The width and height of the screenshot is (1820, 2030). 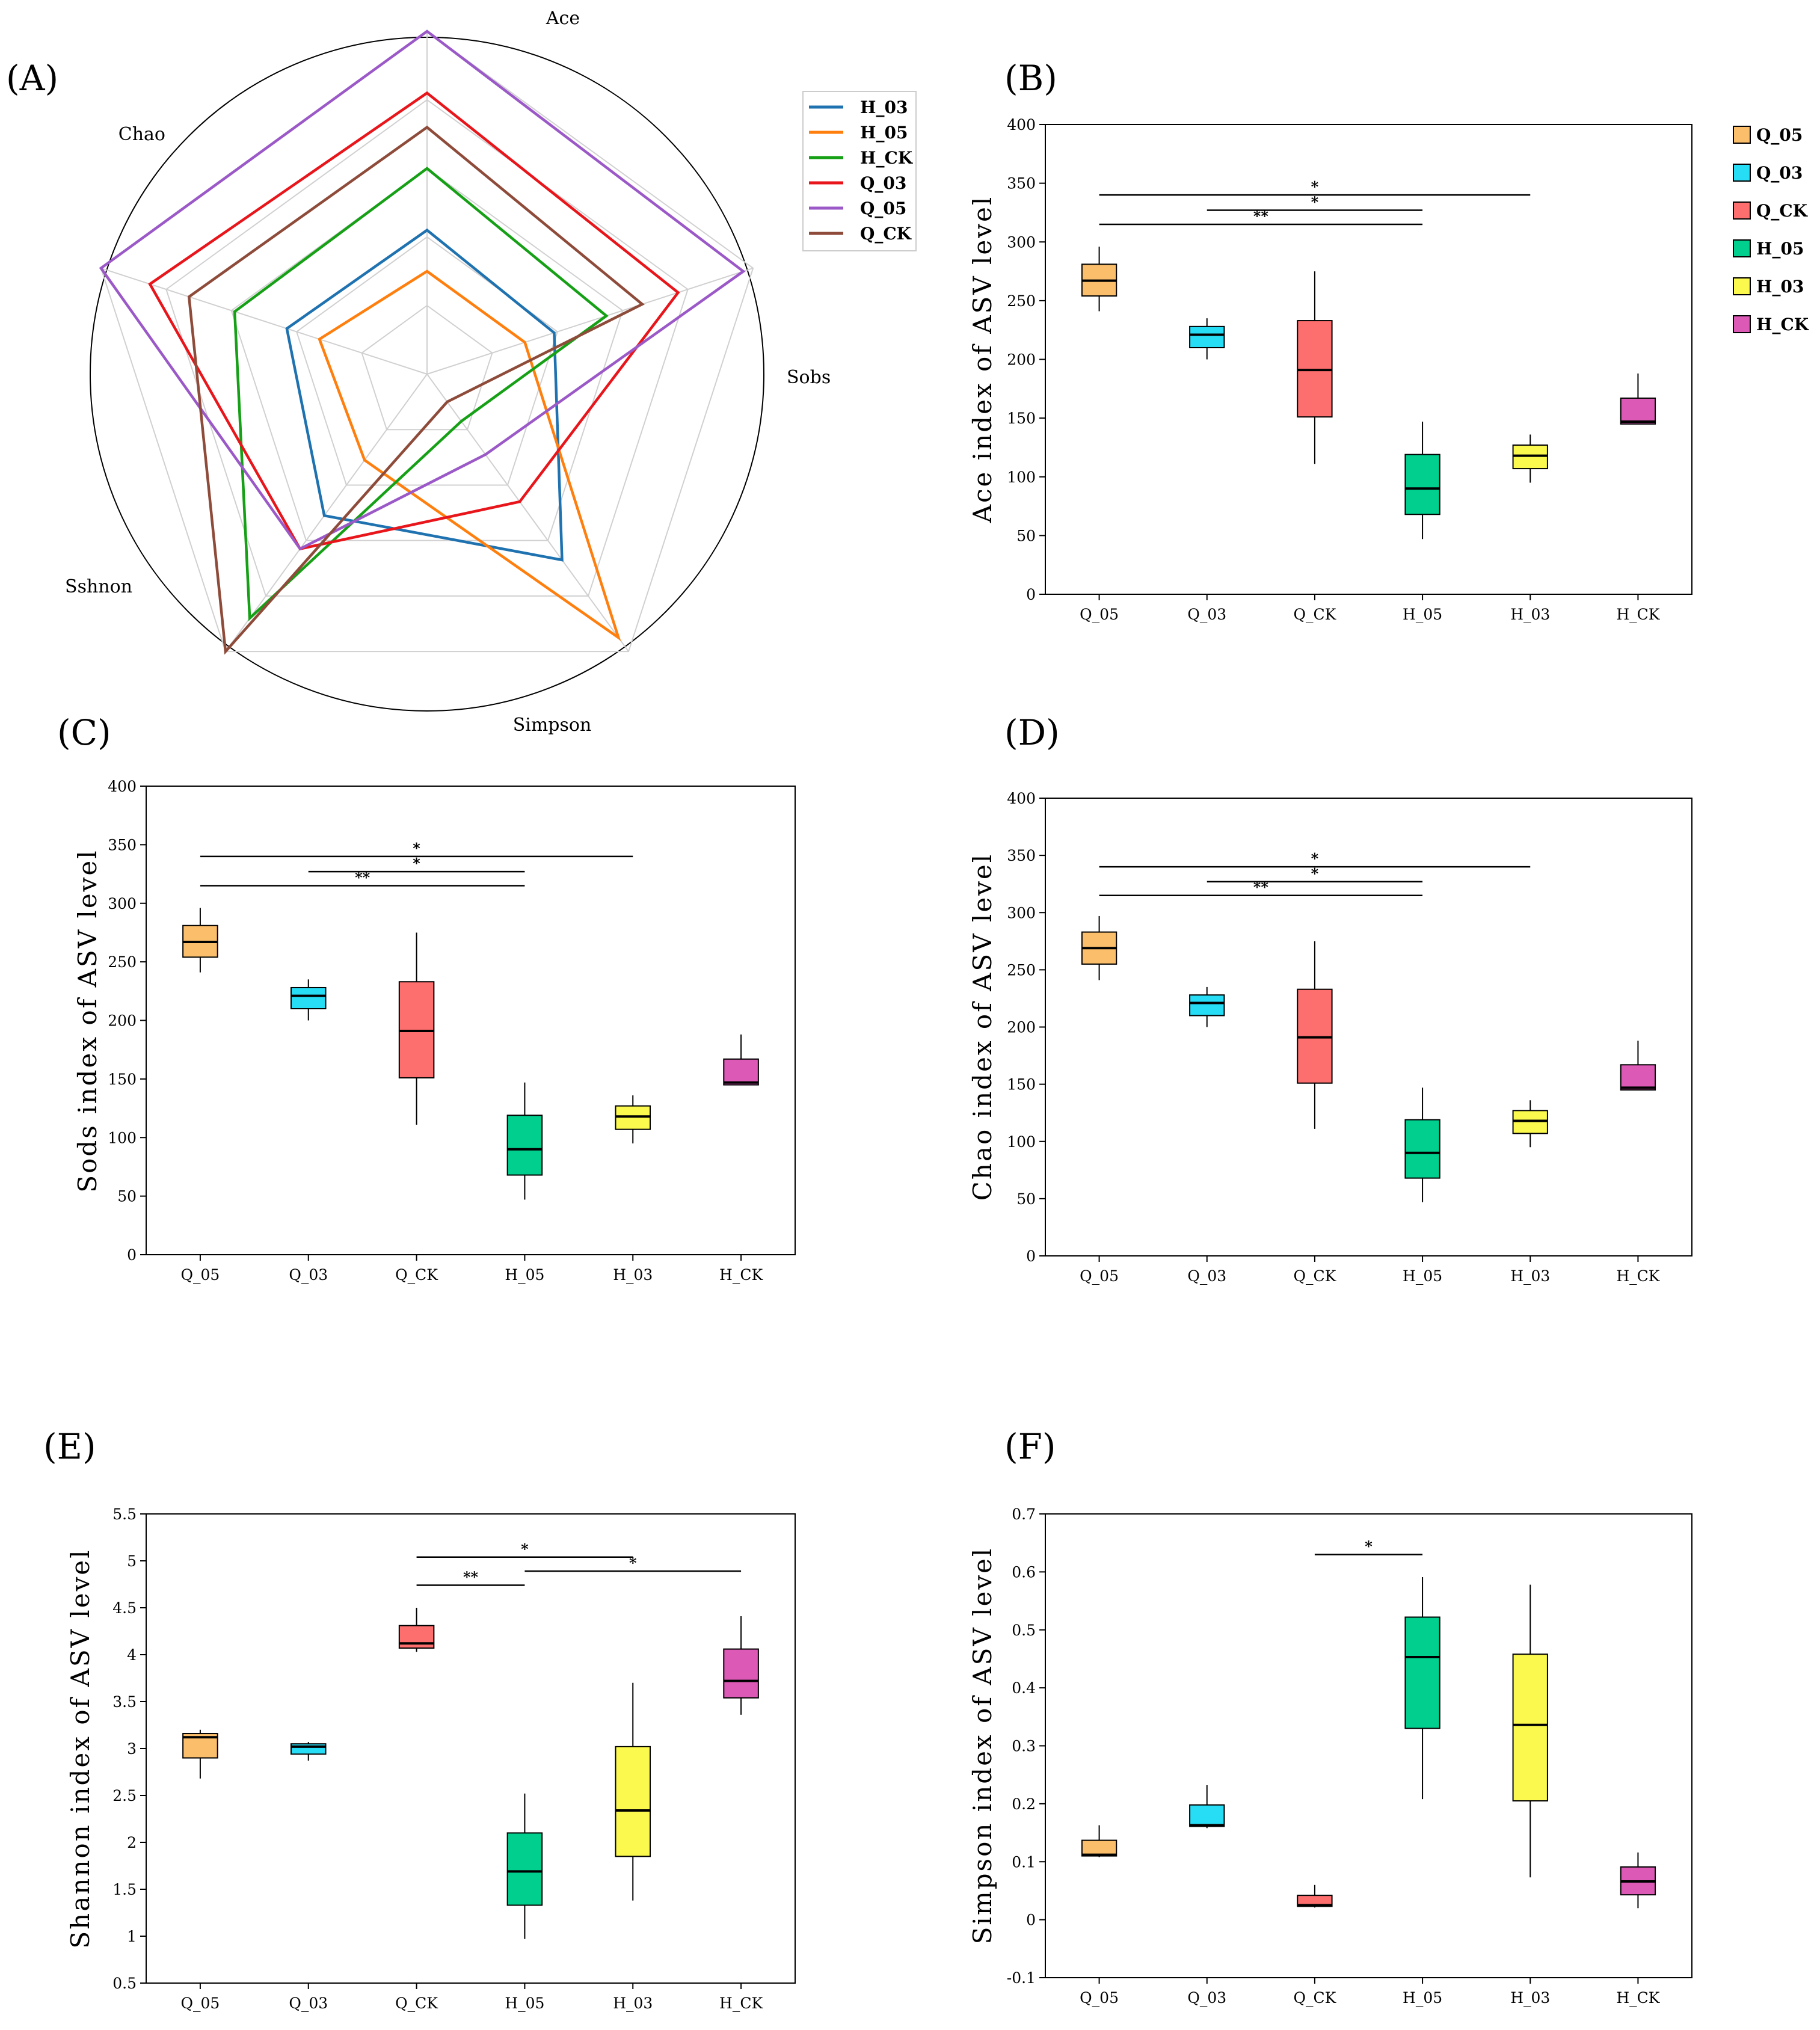 What do you see at coordinates (1032, 732) in the screenshot?
I see `panel-label-d: (D)` at bounding box center [1032, 732].